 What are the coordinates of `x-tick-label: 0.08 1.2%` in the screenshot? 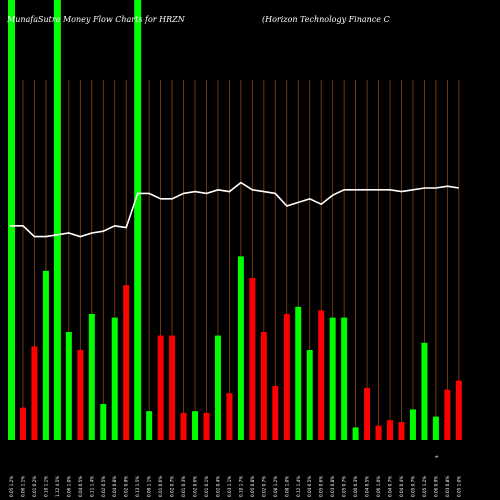 It's located at (275, 486).